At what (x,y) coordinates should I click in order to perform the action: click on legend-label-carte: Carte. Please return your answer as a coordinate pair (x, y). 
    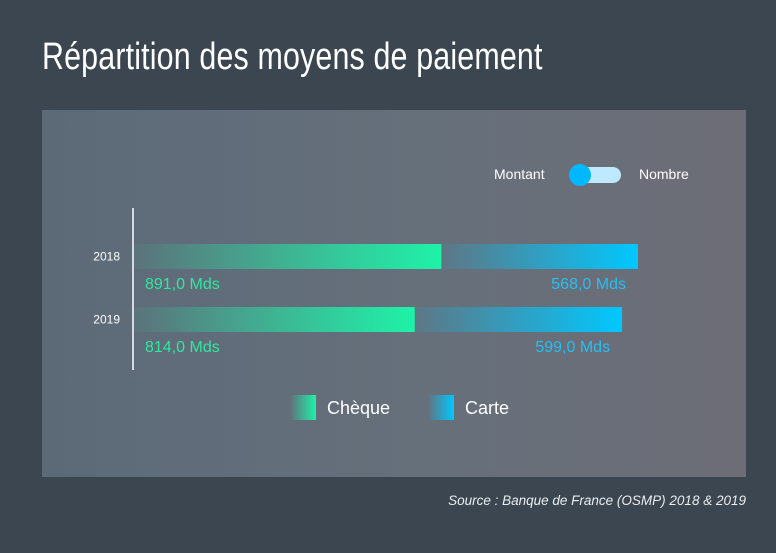
    Looking at the image, I should click on (487, 408).